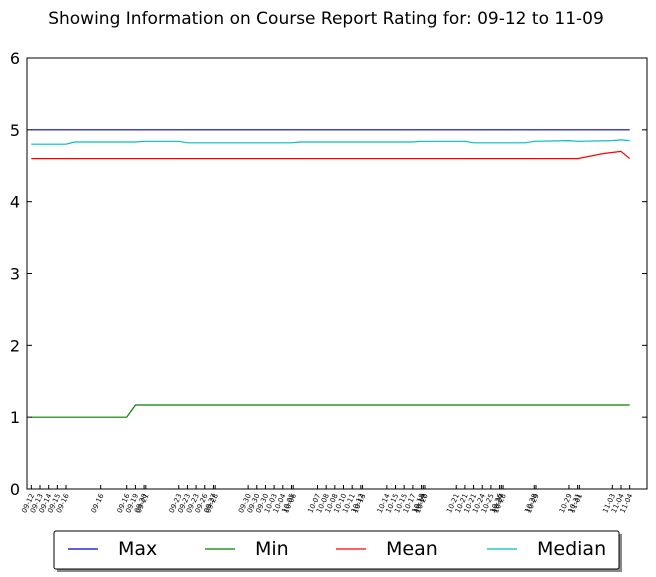 Image resolution: width=656 pixels, height=577 pixels. What do you see at coordinates (15, 202) in the screenshot?
I see `y-tick-label: 4` at bounding box center [15, 202].